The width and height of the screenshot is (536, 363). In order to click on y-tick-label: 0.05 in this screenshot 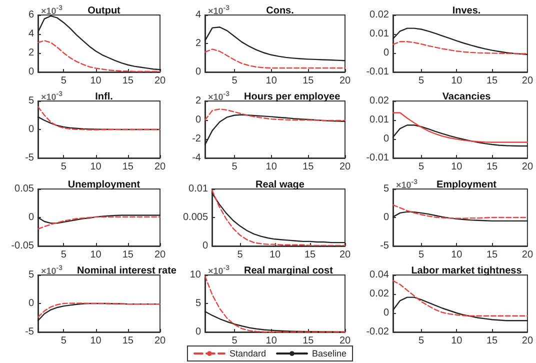, I will do `click(24, 189)`.